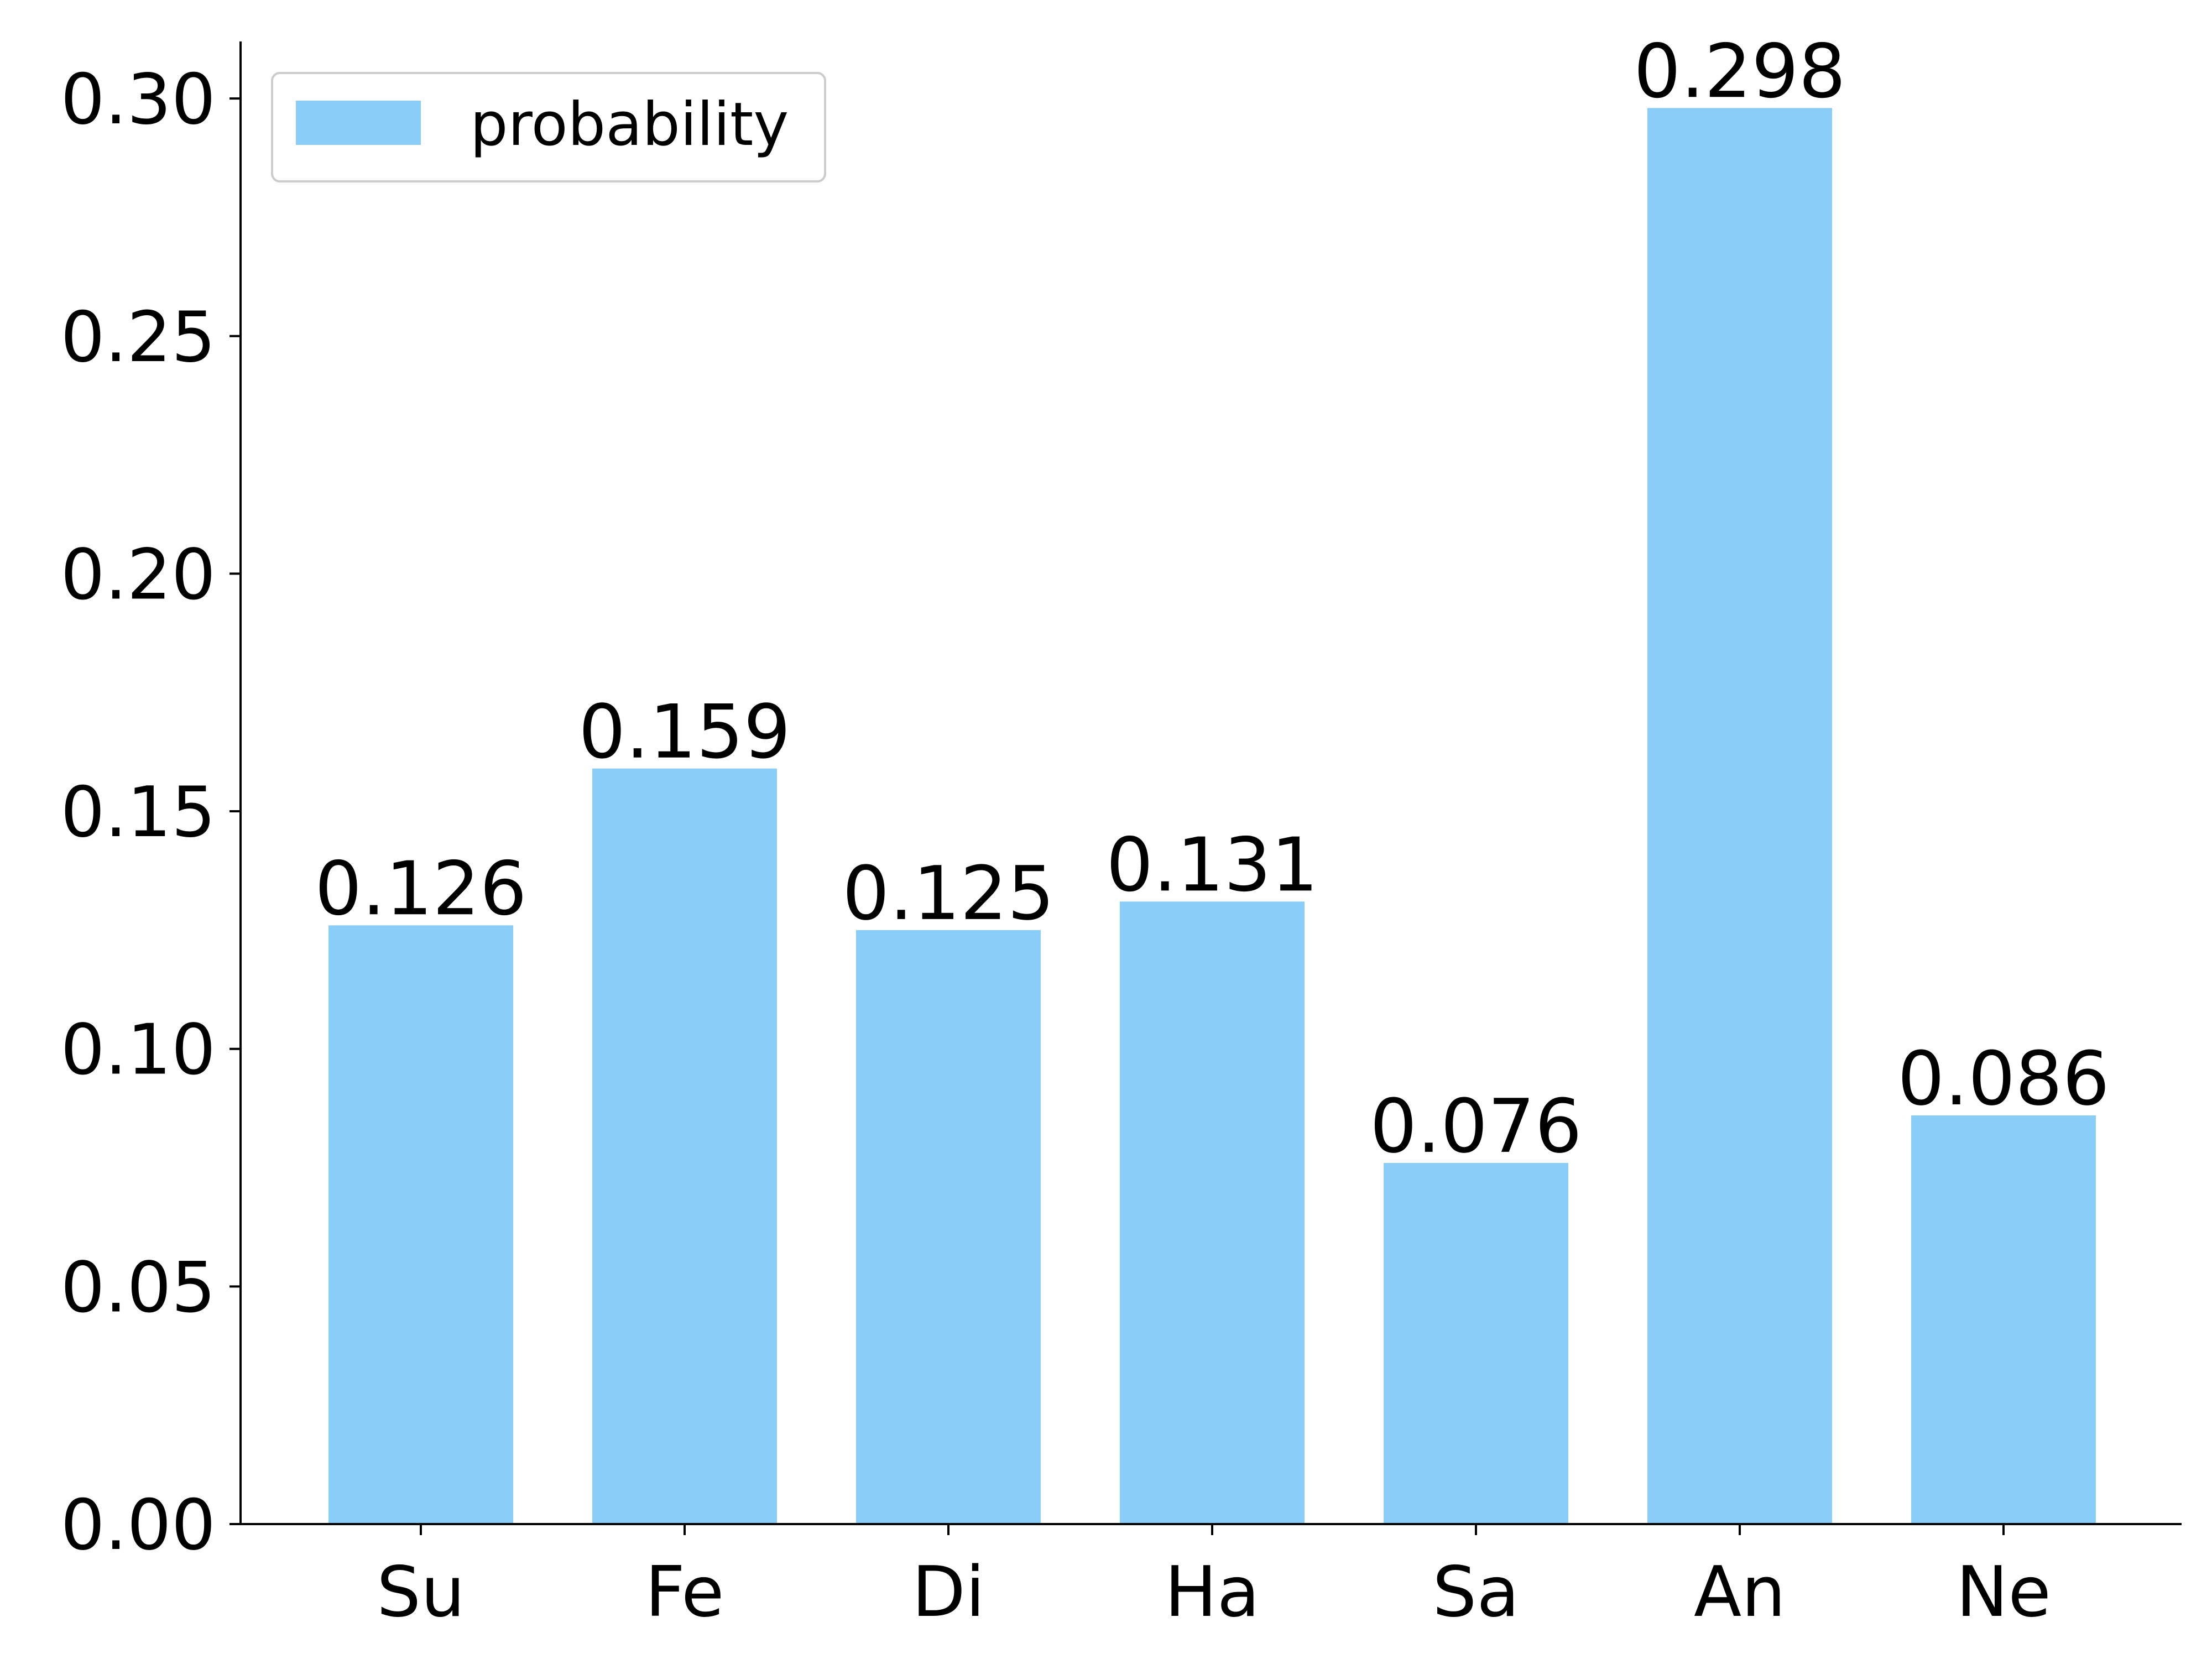 The width and height of the screenshot is (2212, 1659). Describe the element at coordinates (949, 894) in the screenshot. I see `value-label-di: 0.125` at that location.